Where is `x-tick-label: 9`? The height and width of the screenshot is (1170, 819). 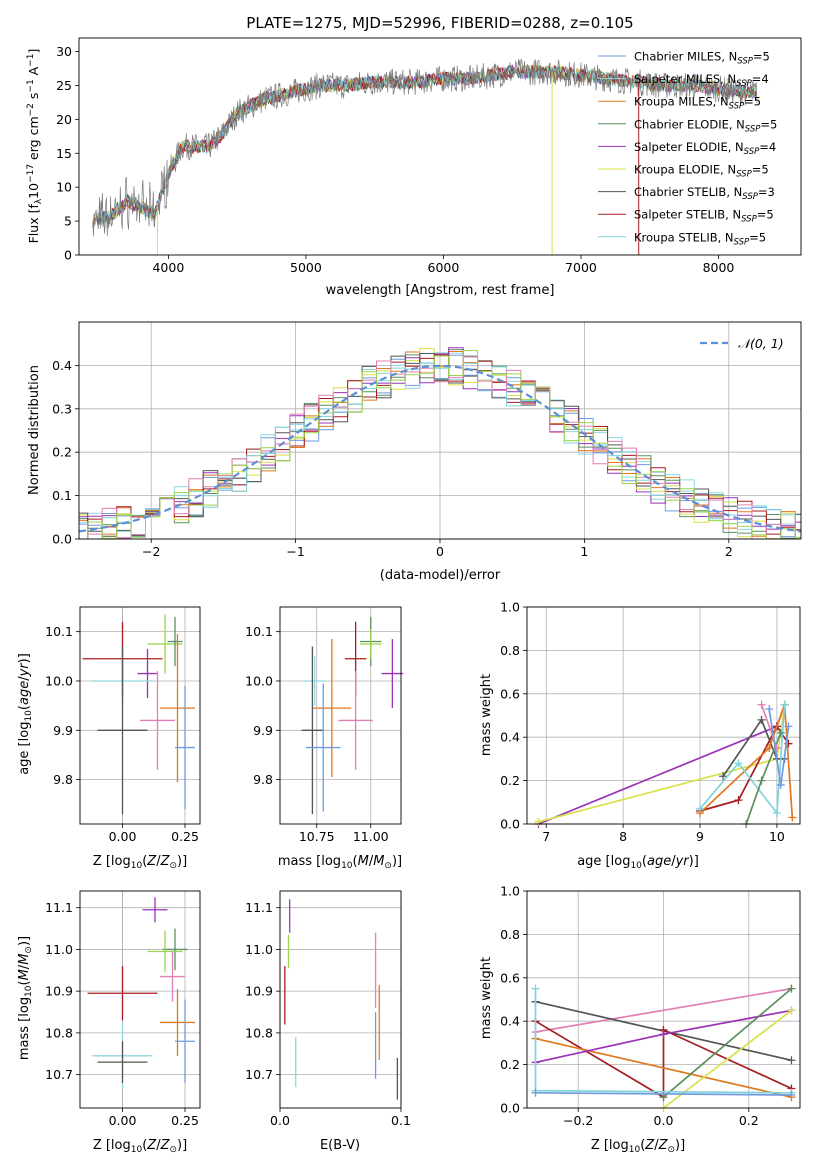
x-tick-label: 9 is located at coordinates (700, 836).